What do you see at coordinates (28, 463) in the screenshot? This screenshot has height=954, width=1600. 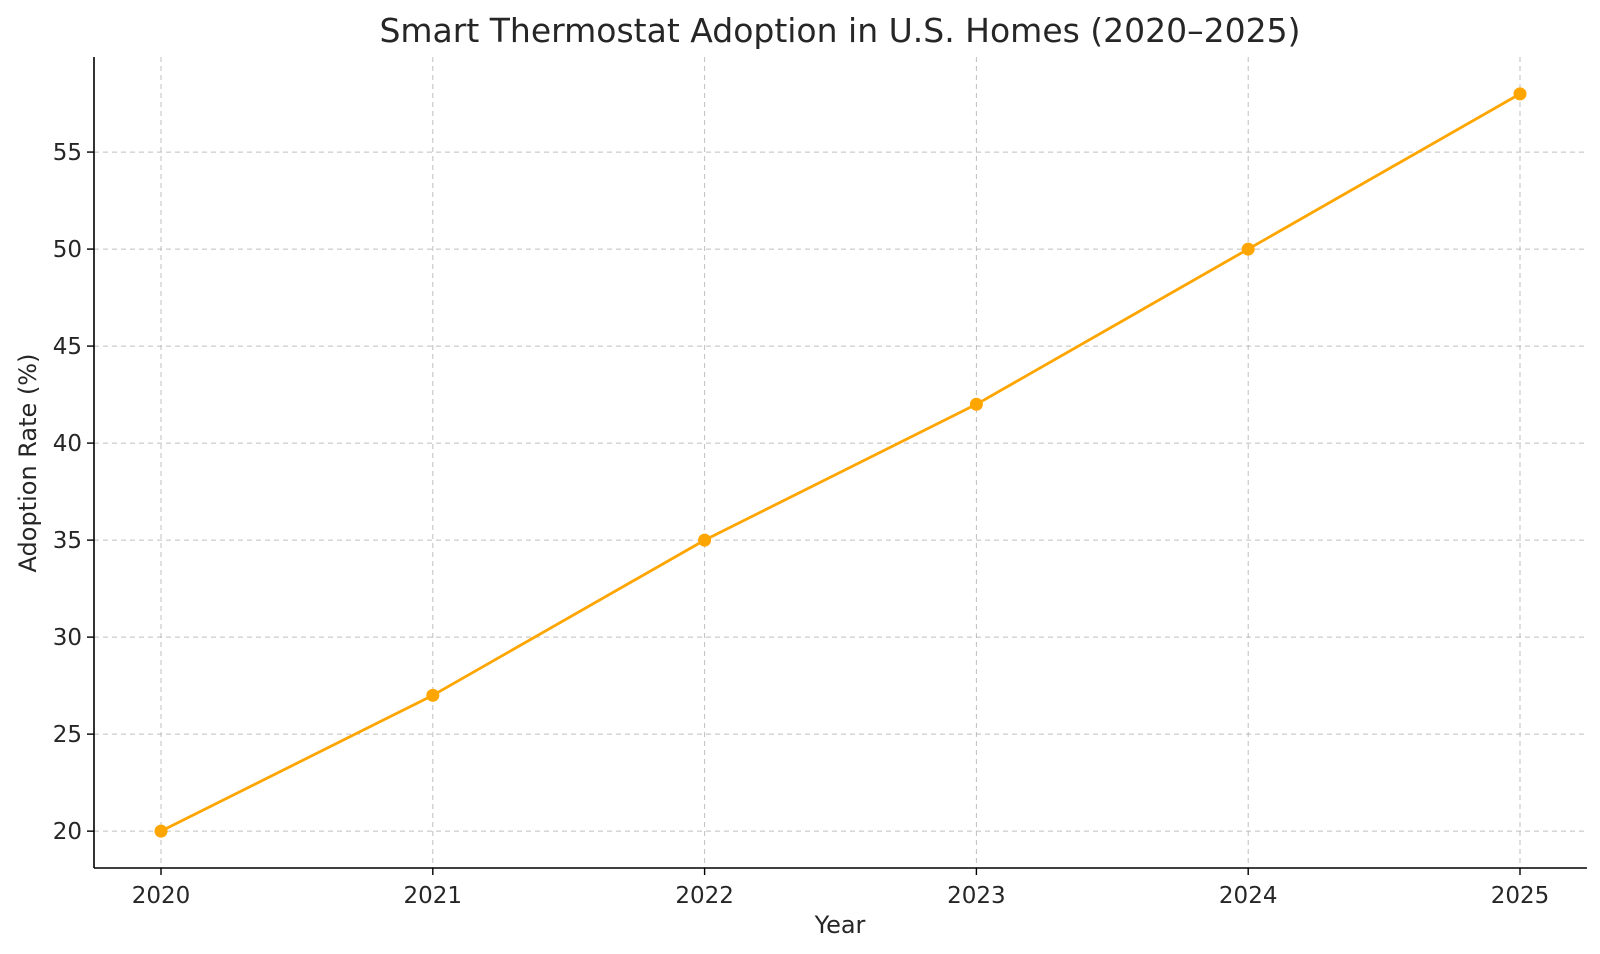 I see `y-axis-label: Adoption Rate (%)` at bounding box center [28, 463].